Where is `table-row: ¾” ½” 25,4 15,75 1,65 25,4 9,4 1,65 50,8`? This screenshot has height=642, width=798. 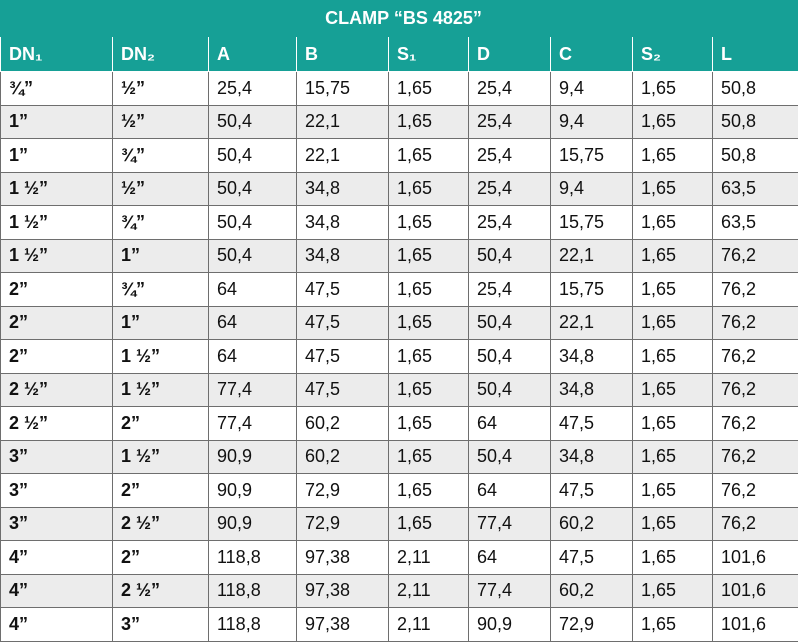
table-row: ¾” ½” 25,4 15,75 1,65 25,4 9,4 1,65 50,8 is located at coordinates (399, 88).